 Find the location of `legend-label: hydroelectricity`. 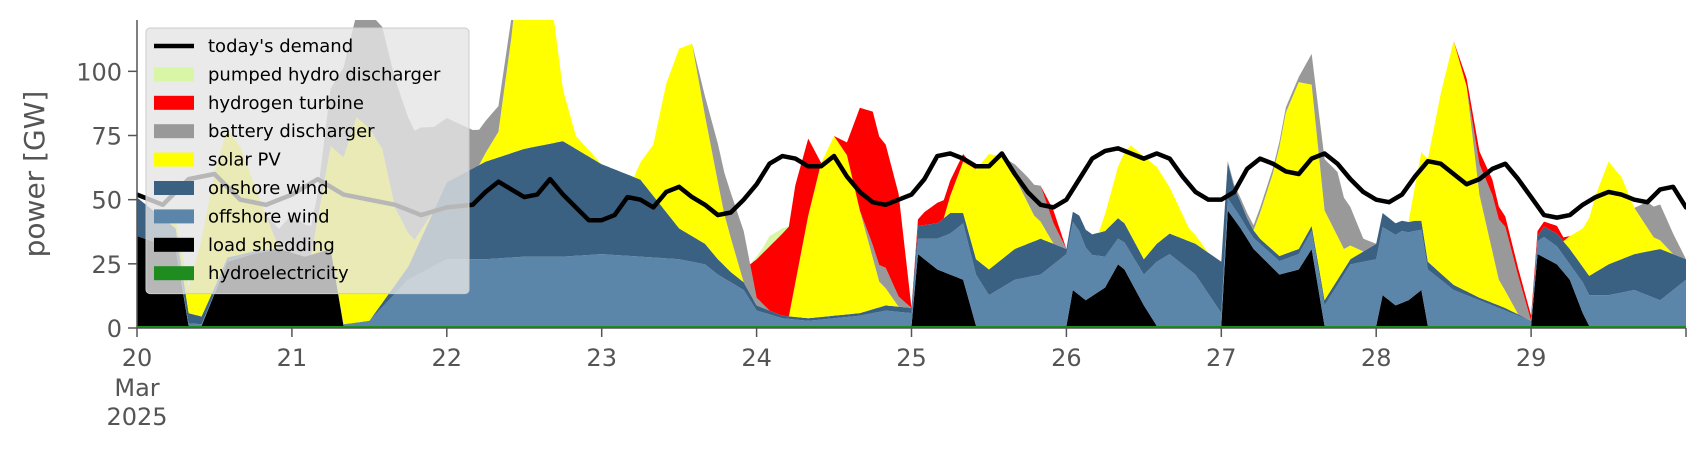

legend-label: hydroelectricity is located at coordinates (278, 273).